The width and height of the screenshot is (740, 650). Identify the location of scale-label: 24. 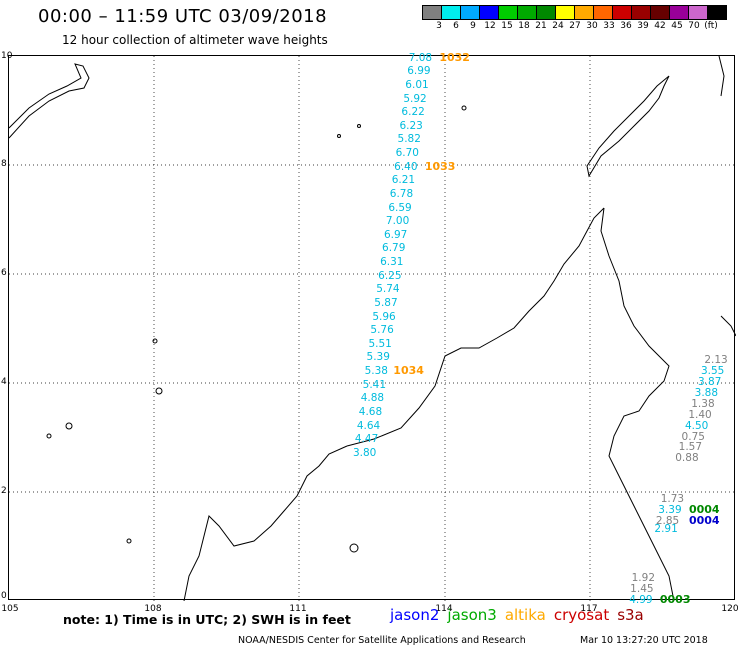
(558, 26).